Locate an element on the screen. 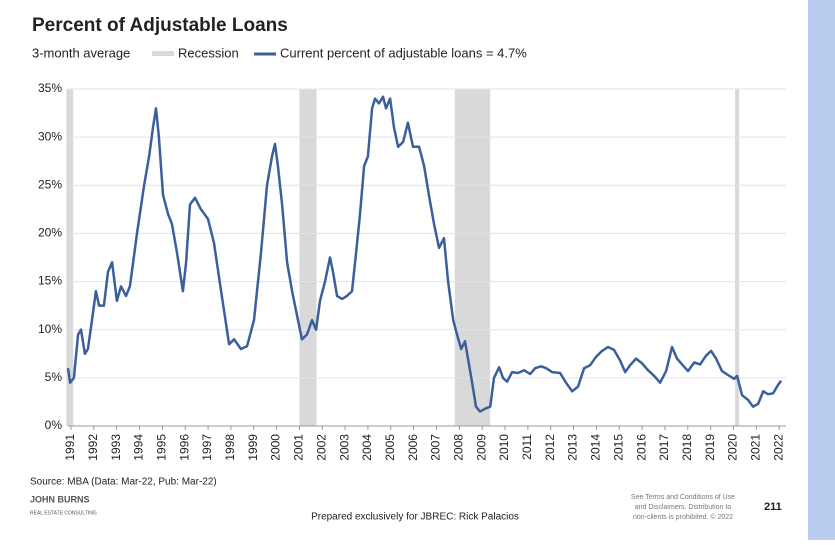 The width and height of the screenshot is (835, 545). chart-title: Percent of Adjustable Loans is located at coordinates (160, 25).